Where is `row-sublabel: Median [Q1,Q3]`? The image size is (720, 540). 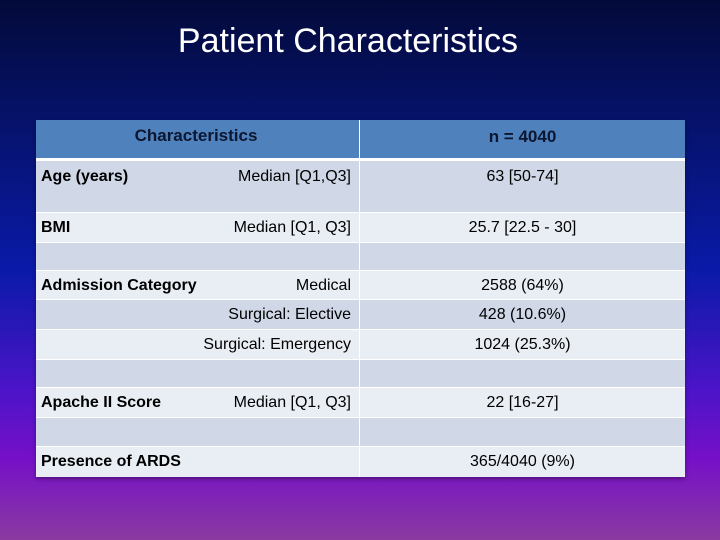
row-sublabel: Median [Q1,Q3] is located at coordinates (294, 176).